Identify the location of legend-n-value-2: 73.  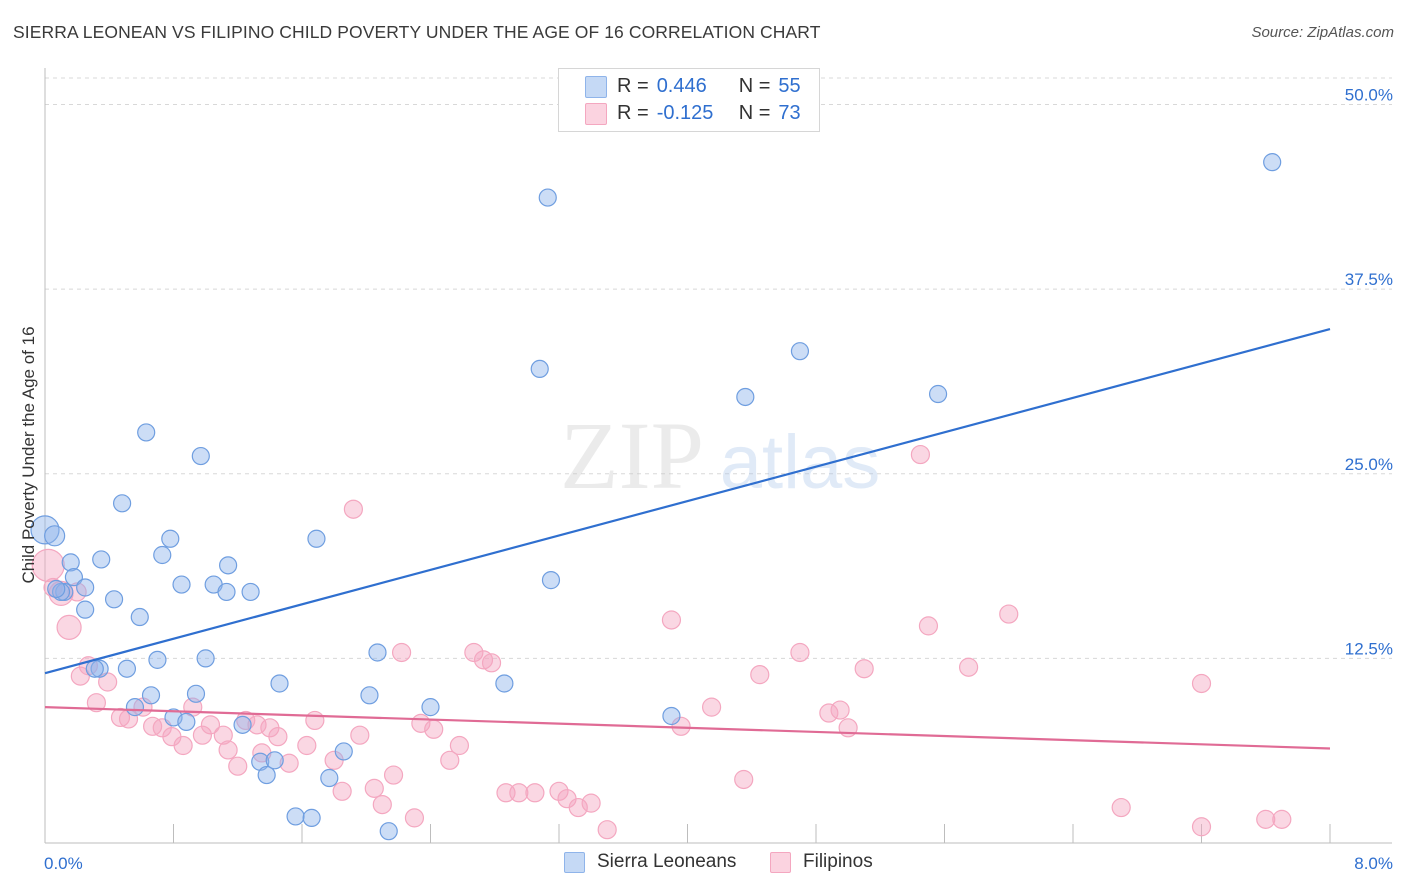
(789, 112).